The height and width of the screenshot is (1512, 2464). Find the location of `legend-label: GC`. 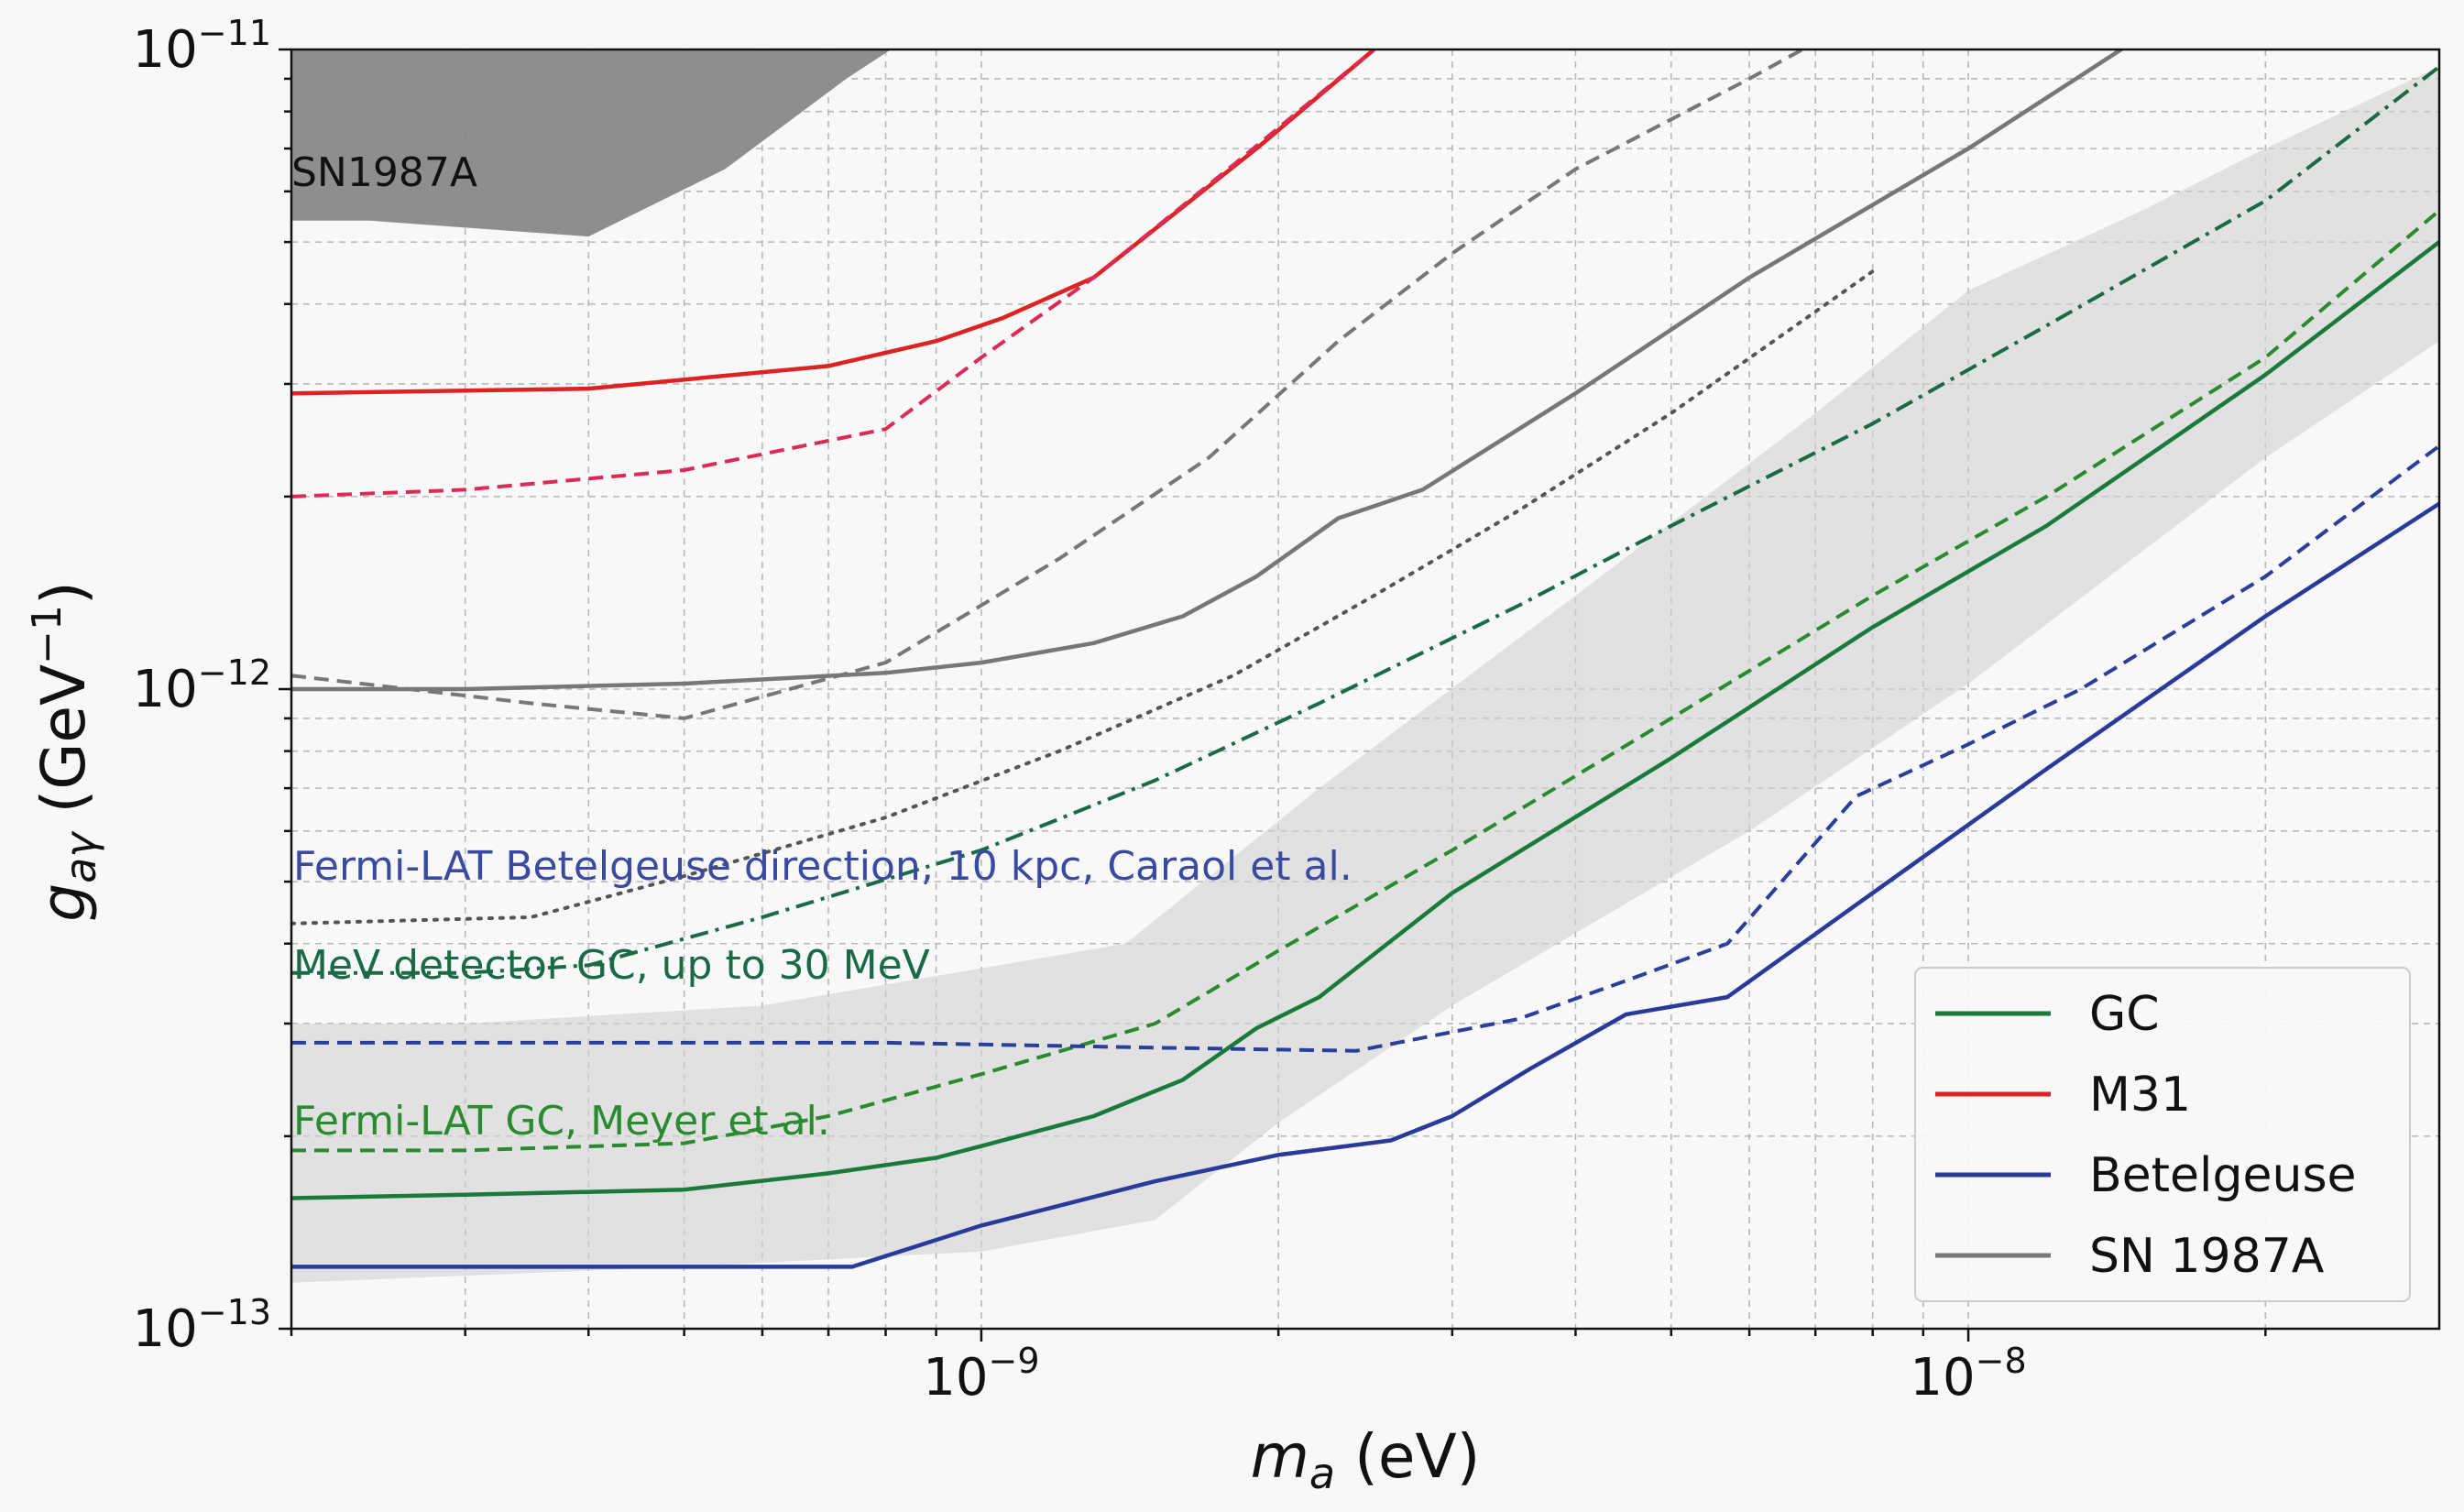

legend-label: GC is located at coordinates (2125, 1014).